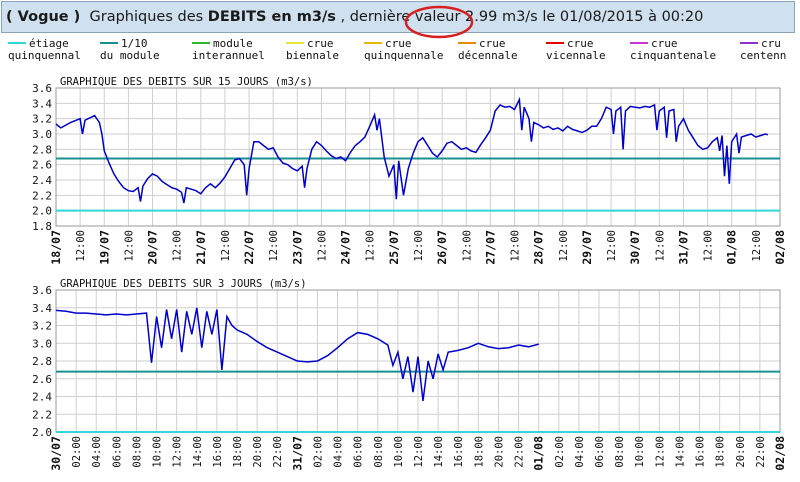 Image resolution: width=800 pixels, height=482 pixels. What do you see at coordinates (587, 247) in the screenshot?
I see `x-tick-label: 29/07` at bounding box center [587, 247].